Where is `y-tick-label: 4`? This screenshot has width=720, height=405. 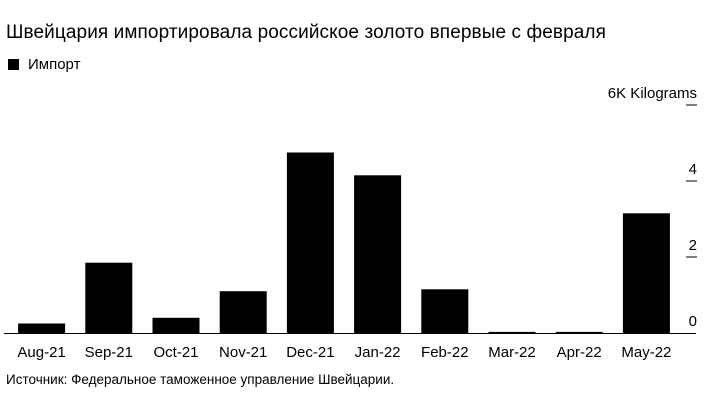
y-tick-label: 4 is located at coordinates (693, 169).